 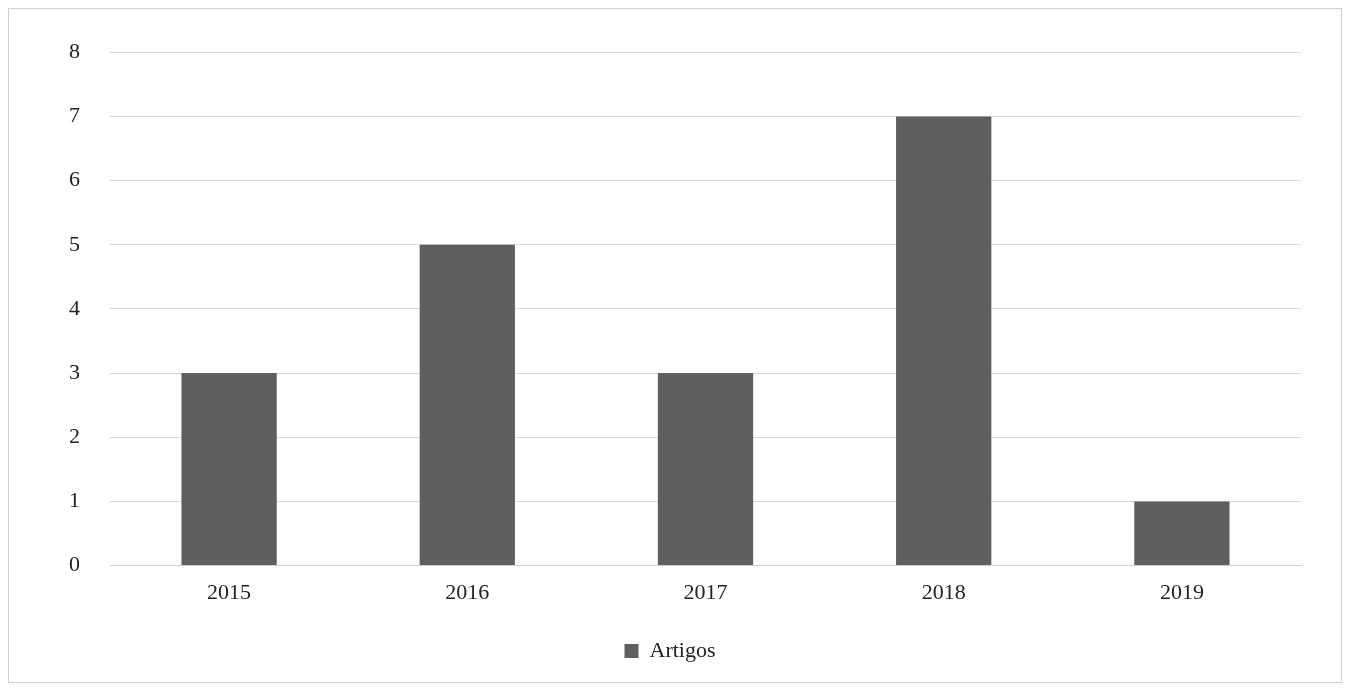 What do you see at coordinates (74, 179) in the screenshot?
I see `y-tick-label: 6` at bounding box center [74, 179].